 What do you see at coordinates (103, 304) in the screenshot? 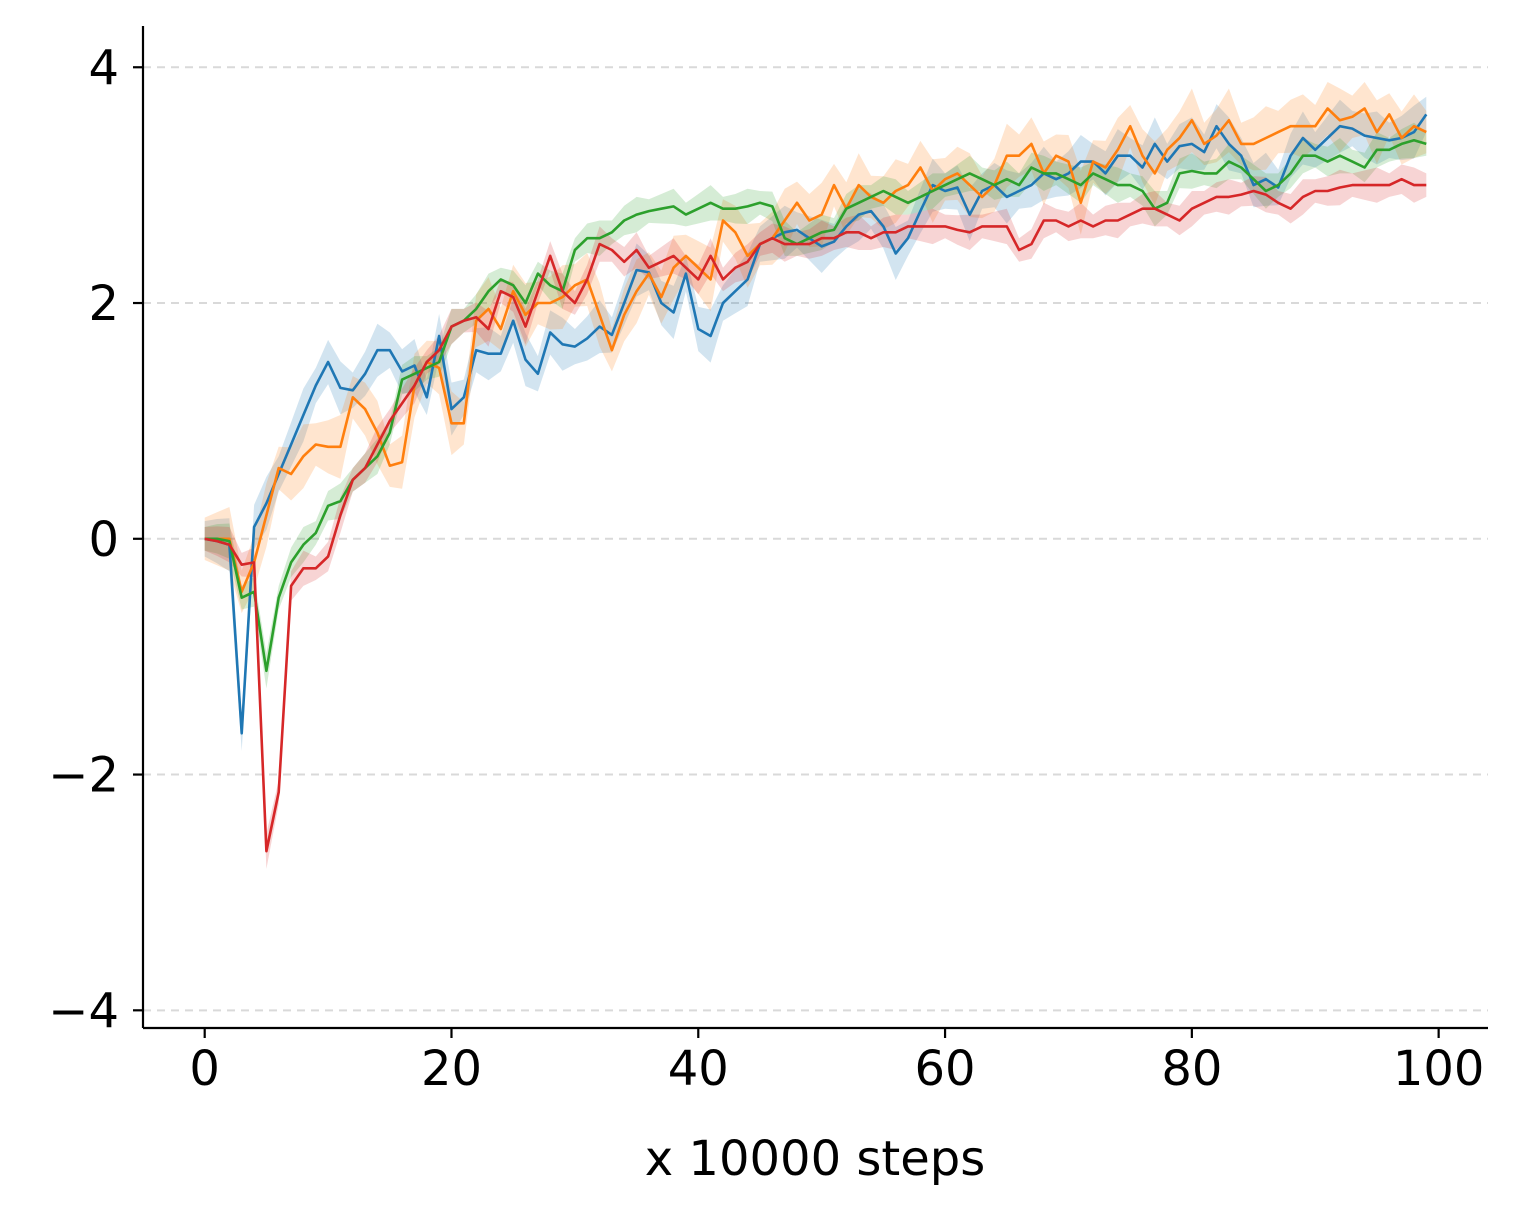
I see `y-tick-label-3: 2` at bounding box center [103, 304].